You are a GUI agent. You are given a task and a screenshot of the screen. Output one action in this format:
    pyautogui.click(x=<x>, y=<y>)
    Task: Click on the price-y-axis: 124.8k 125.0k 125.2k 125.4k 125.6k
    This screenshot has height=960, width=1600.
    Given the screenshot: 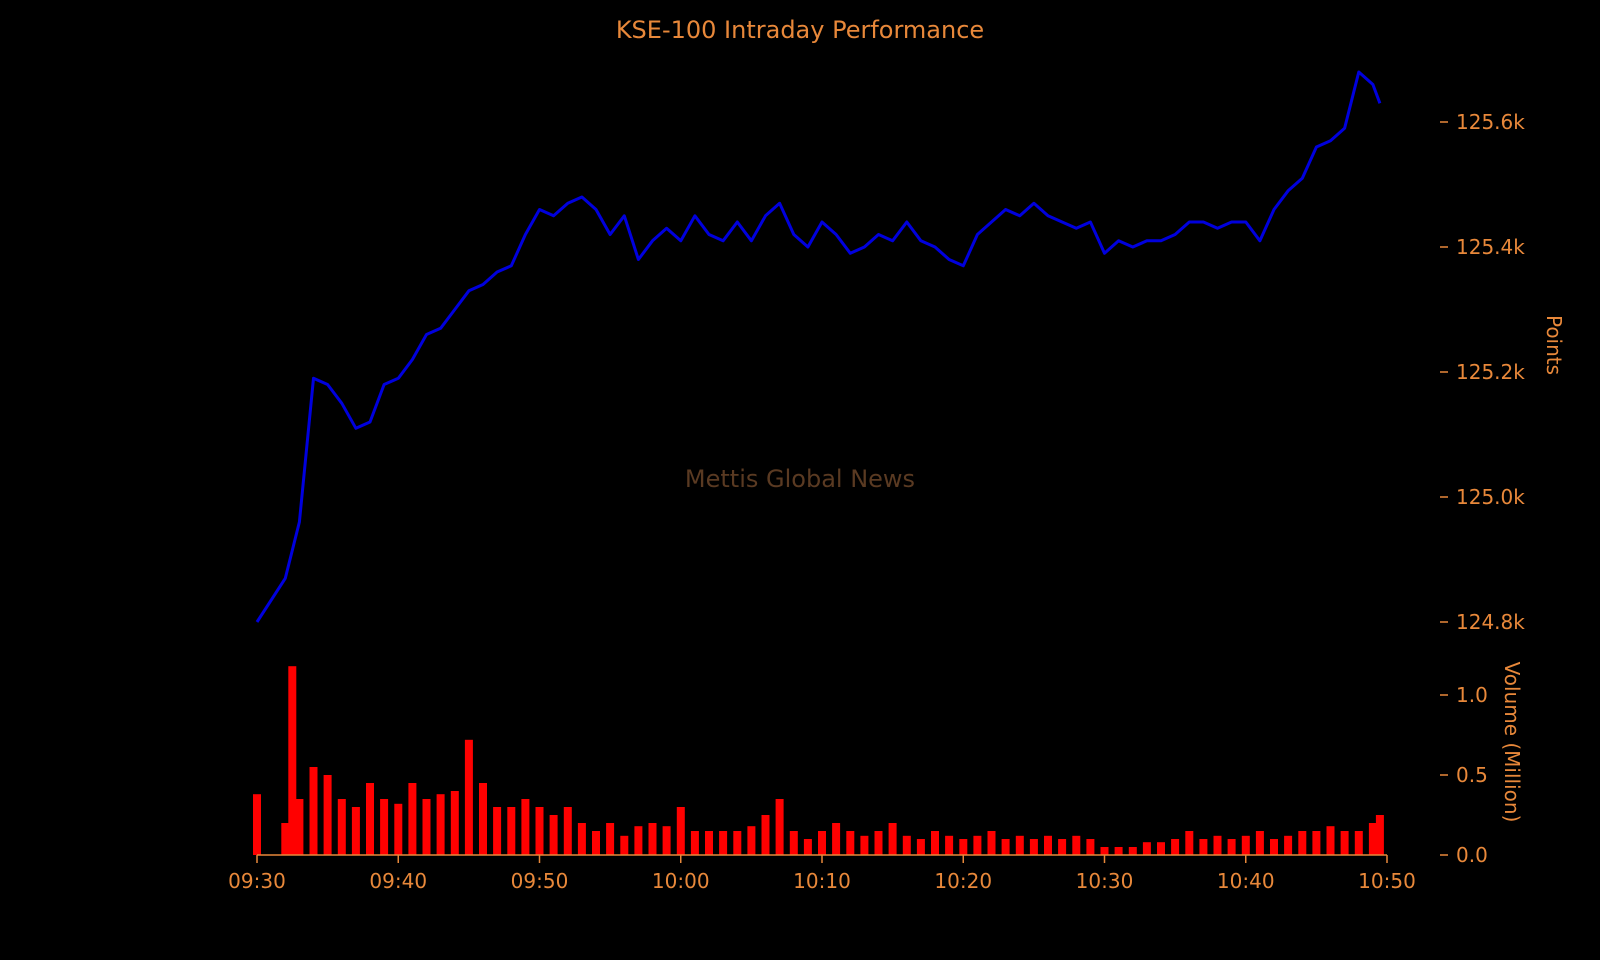 What is the action you would take?
    pyautogui.click(x=1482, y=372)
    